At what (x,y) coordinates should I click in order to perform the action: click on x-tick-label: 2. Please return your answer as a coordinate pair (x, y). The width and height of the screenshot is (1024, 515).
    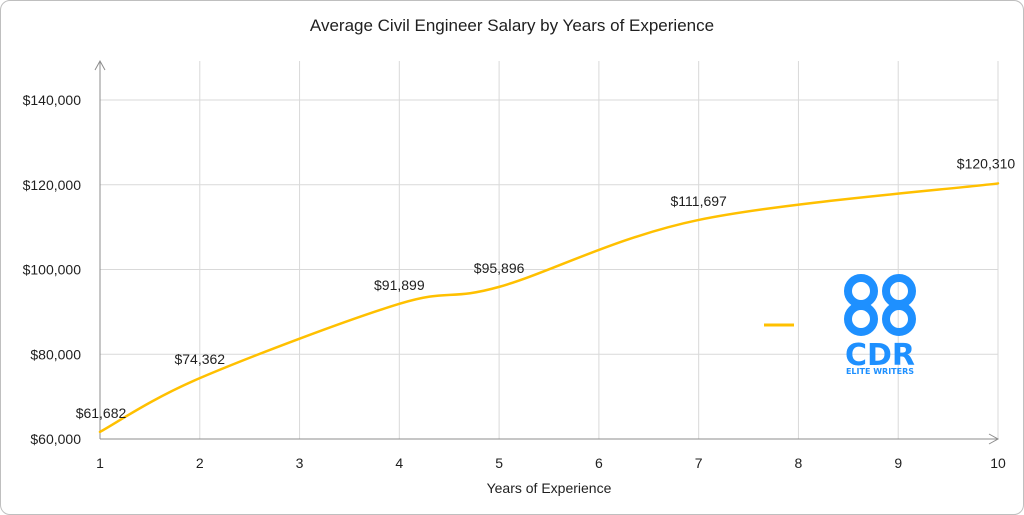
    Looking at the image, I should click on (200, 463).